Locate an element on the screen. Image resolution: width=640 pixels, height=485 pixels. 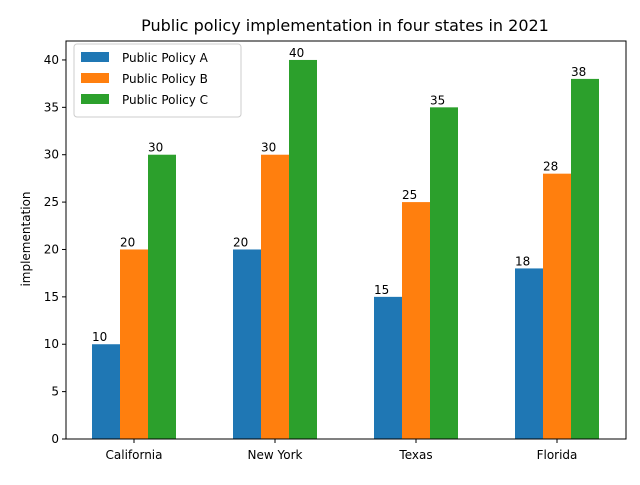
data-label: 10 is located at coordinates (99, 337).